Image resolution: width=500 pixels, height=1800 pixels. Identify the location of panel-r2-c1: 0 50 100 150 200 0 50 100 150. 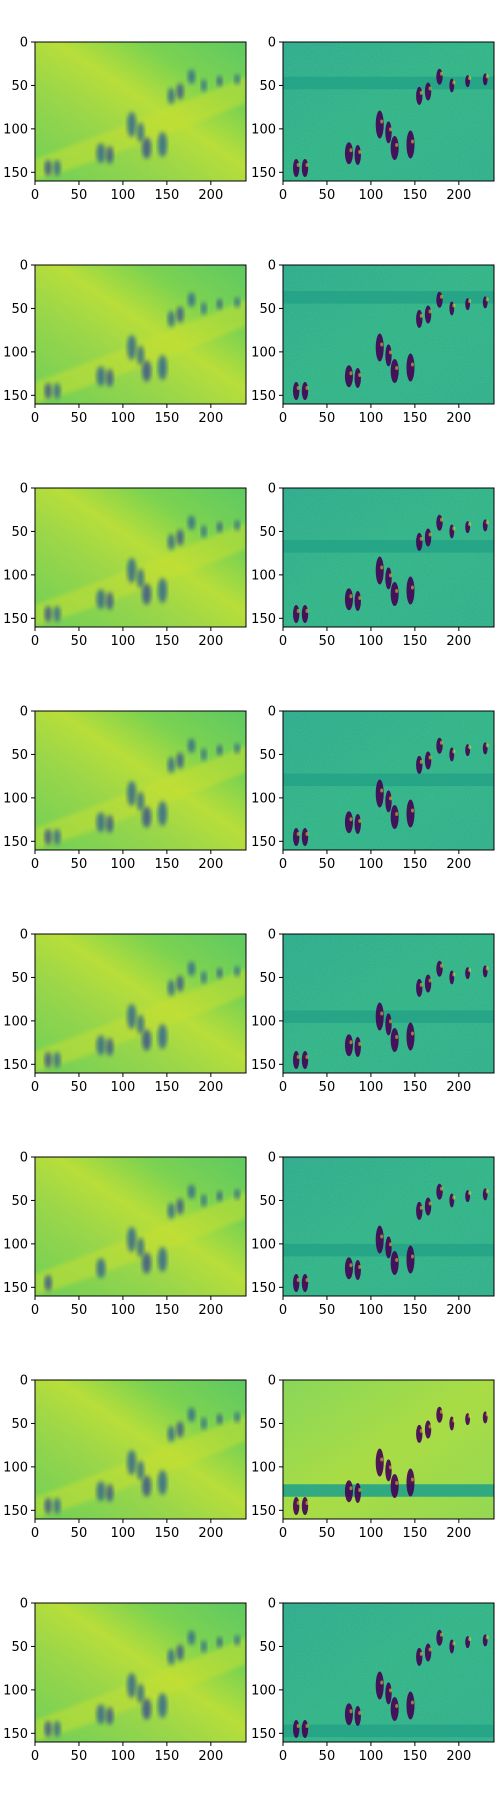
(125, 342).